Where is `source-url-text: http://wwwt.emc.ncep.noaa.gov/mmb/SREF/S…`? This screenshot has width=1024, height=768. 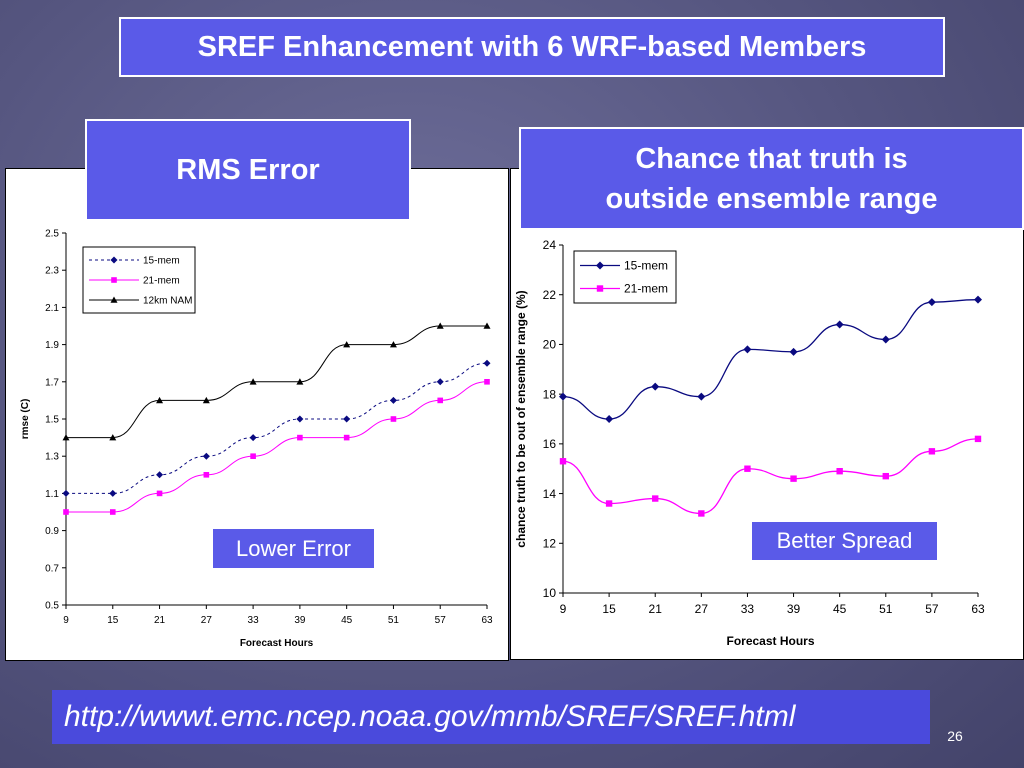
source-url-text: http://wwwt.emc.ncep.noaa.gov/mmb/SREF/S… is located at coordinates (430, 716).